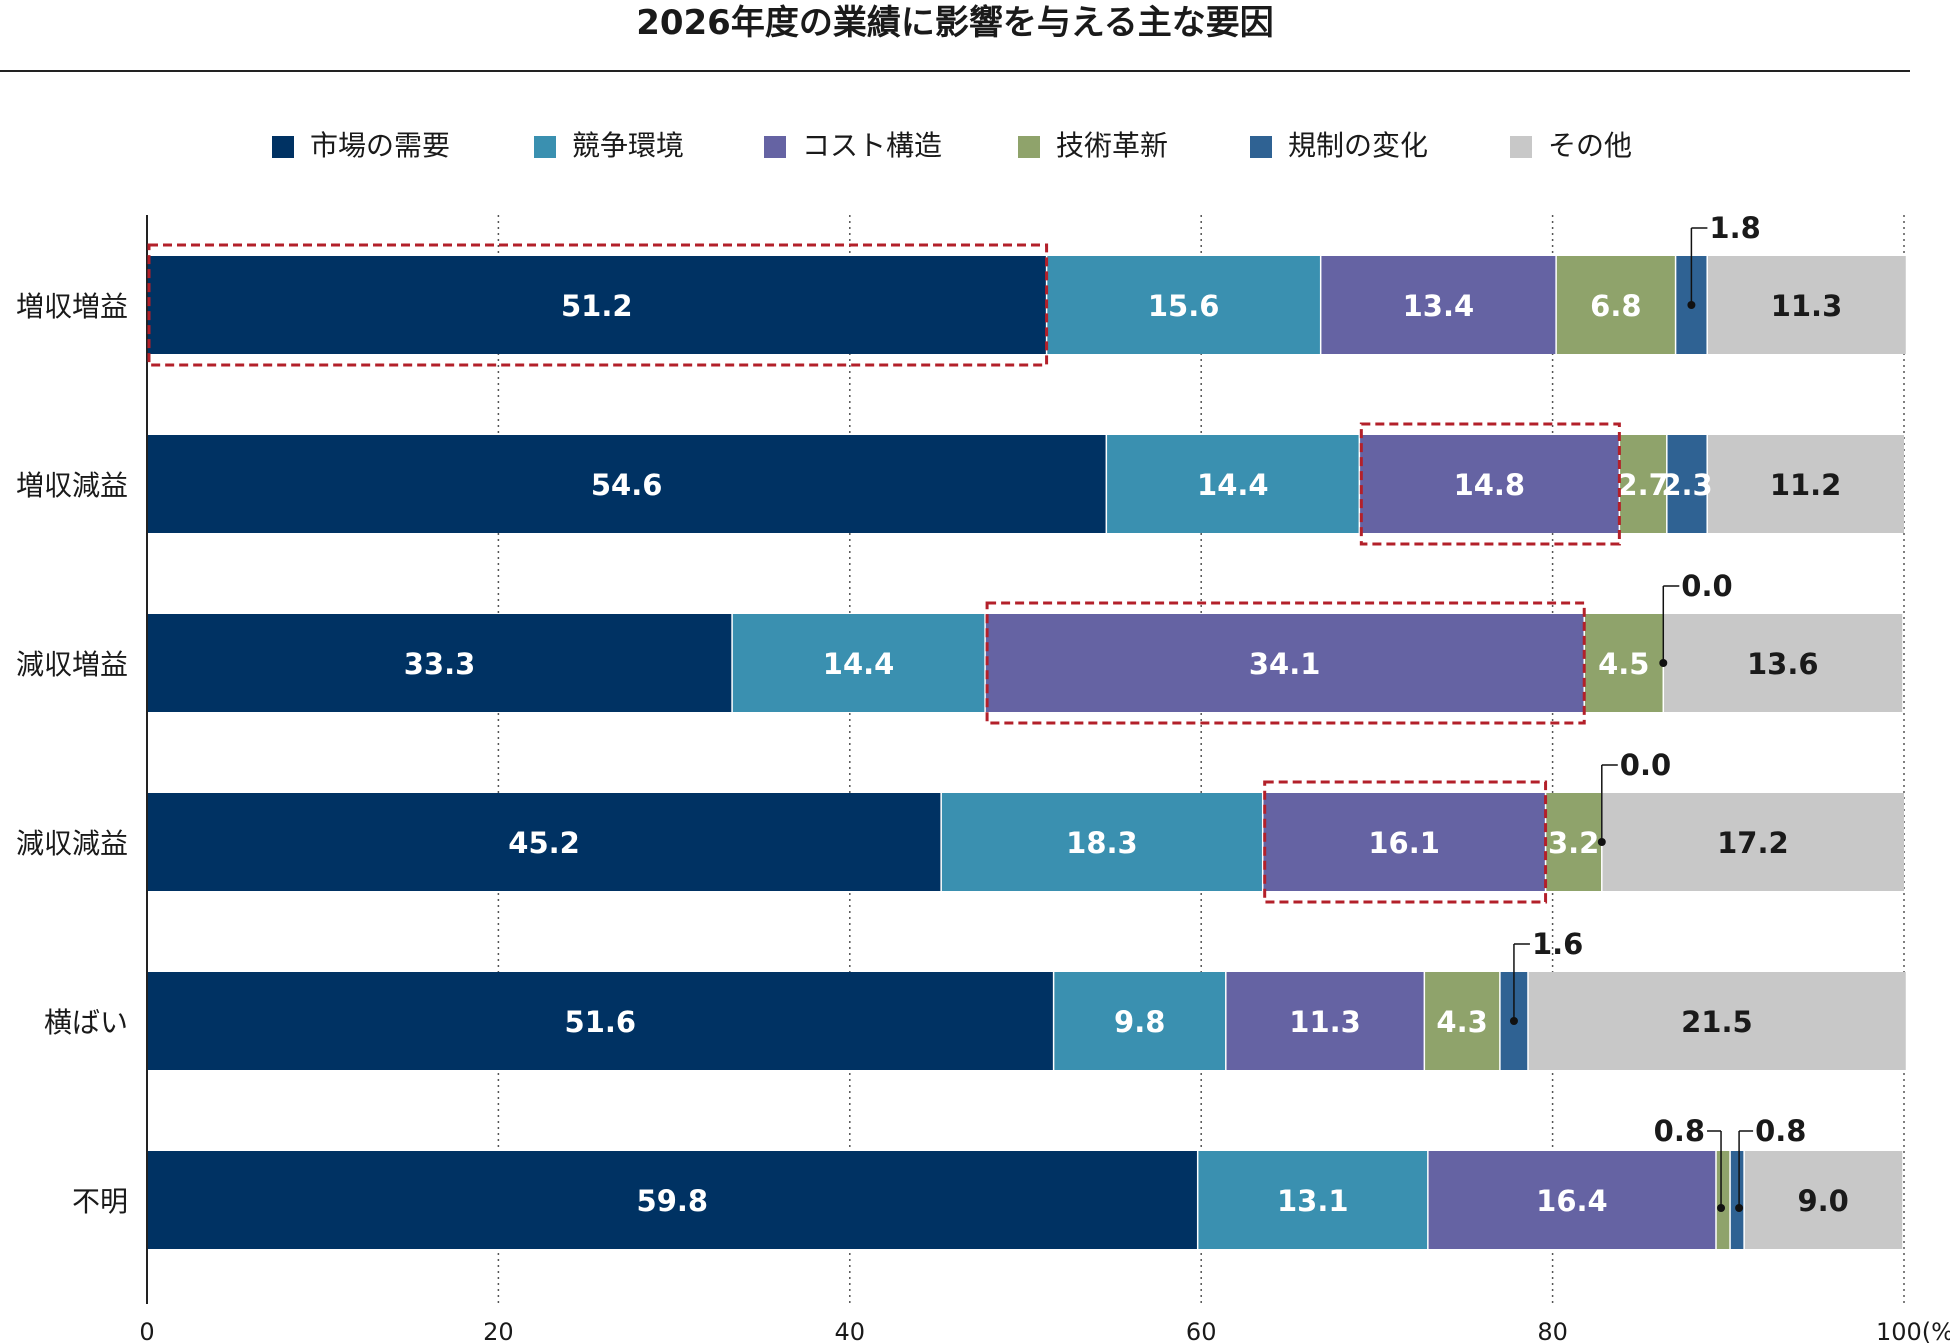 This screenshot has width=1950, height=1344. I want to click on chart-title: 2026年度の業績に影響を与える主な要因, so click(955, 23).